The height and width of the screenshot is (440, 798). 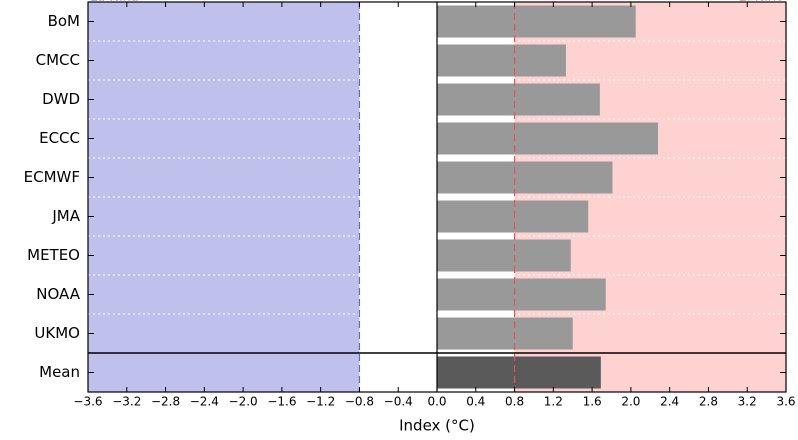 I want to click on x-tick-label: −1.6, so click(x=281, y=402).